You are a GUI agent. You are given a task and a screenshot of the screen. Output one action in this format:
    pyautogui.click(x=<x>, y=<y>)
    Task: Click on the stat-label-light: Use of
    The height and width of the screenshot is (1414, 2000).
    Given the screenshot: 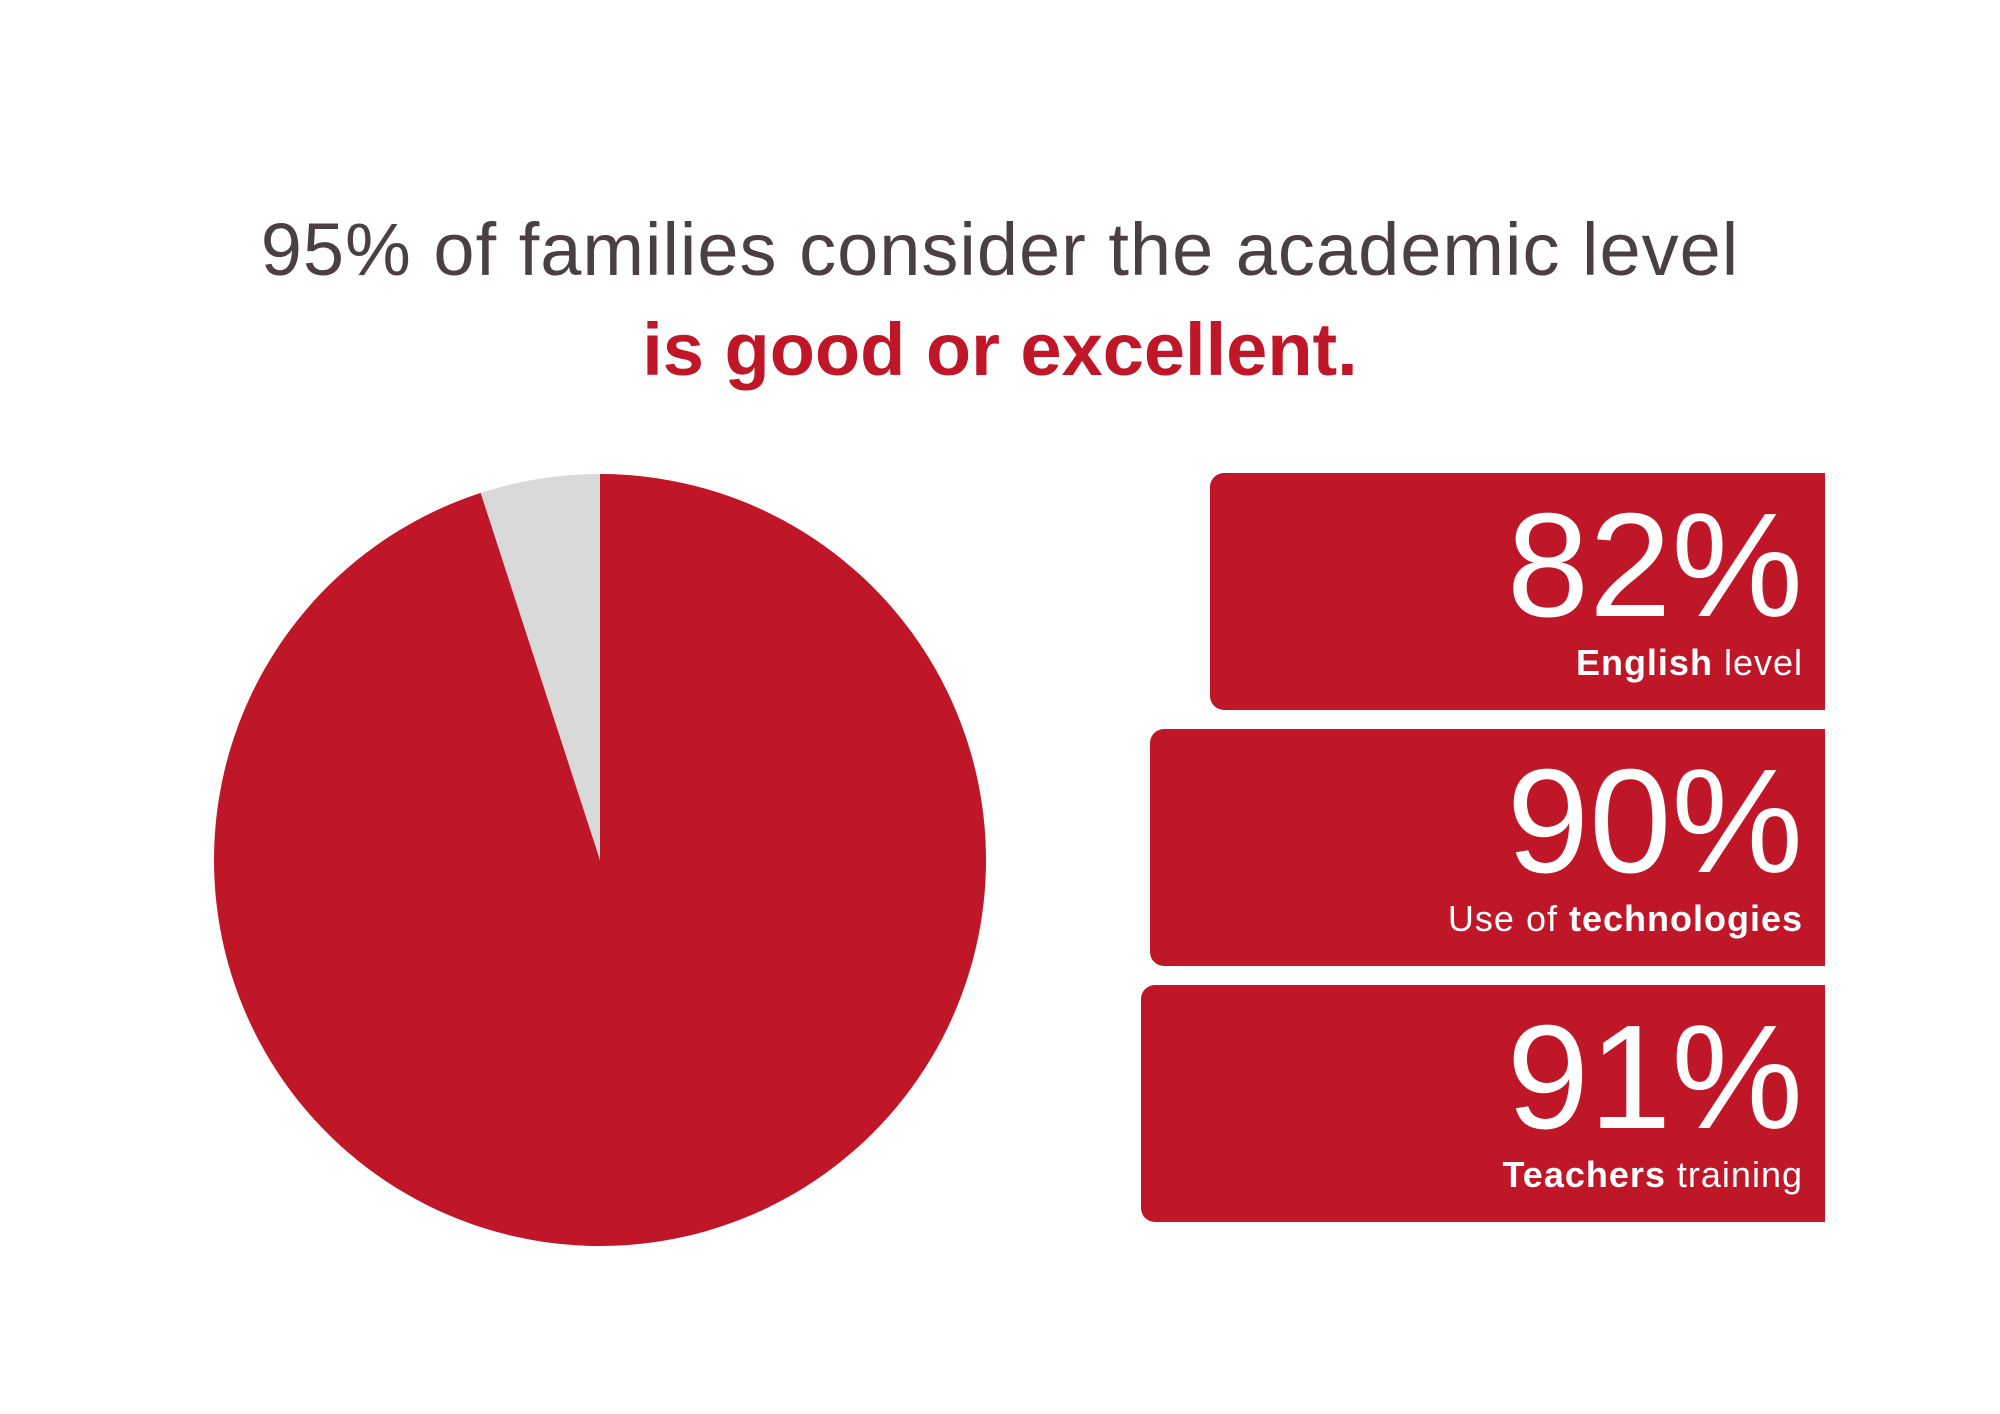 What is the action you would take?
    pyautogui.click(x=1508, y=918)
    